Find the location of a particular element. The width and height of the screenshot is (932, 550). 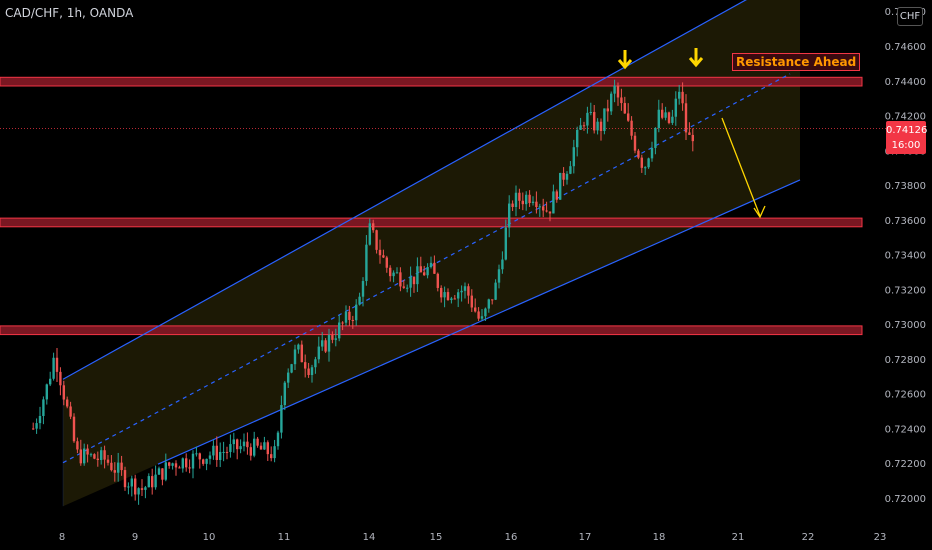

x-tick-label: 16 is located at coordinates (511, 537).